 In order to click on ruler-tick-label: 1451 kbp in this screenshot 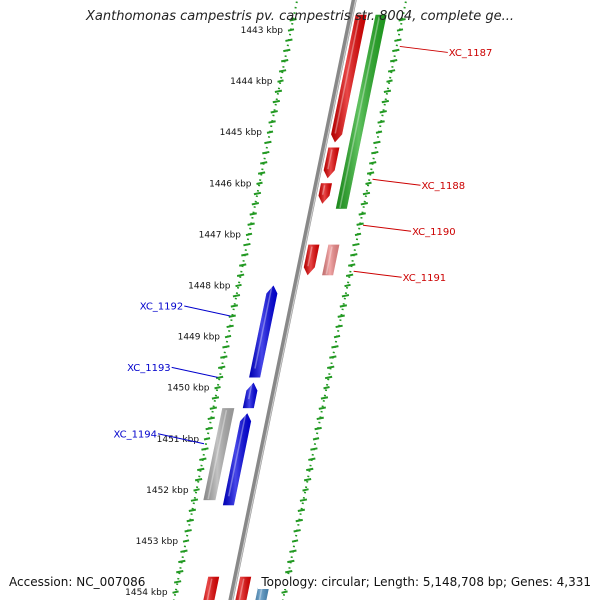, I will do `click(178, 440)`.